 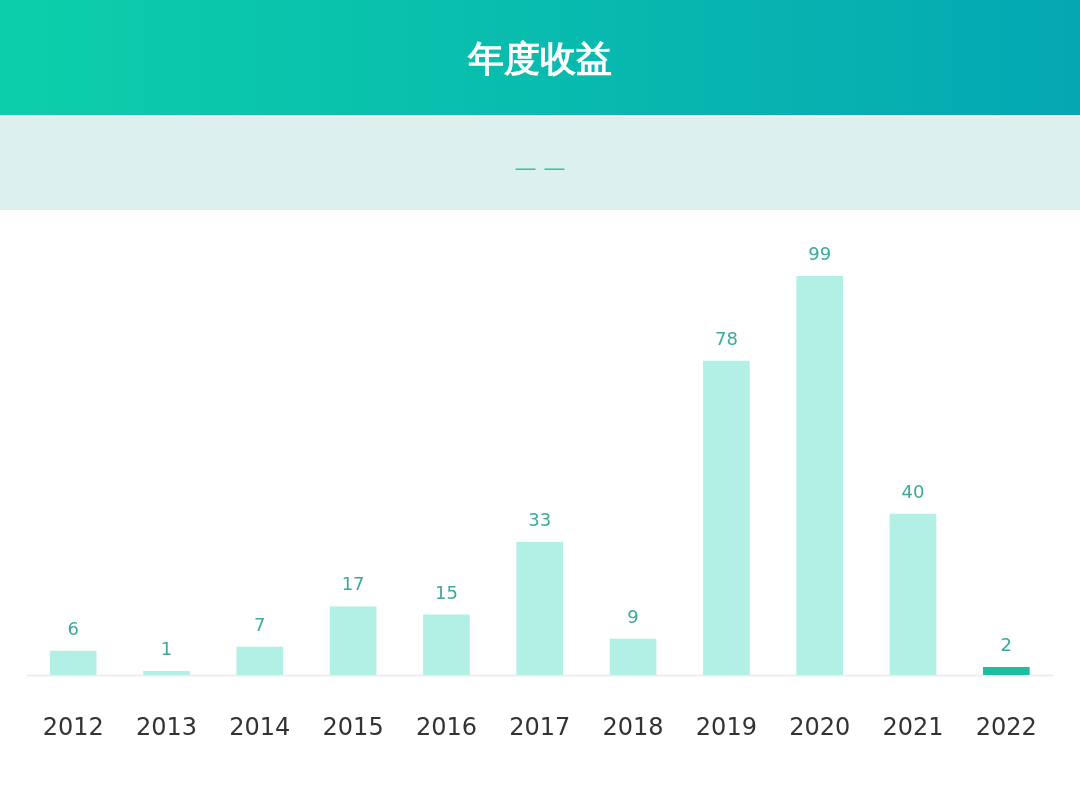 What do you see at coordinates (353, 726) in the screenshot?
I see `x-tick-label: 2015` at bounding box center [353, 726].